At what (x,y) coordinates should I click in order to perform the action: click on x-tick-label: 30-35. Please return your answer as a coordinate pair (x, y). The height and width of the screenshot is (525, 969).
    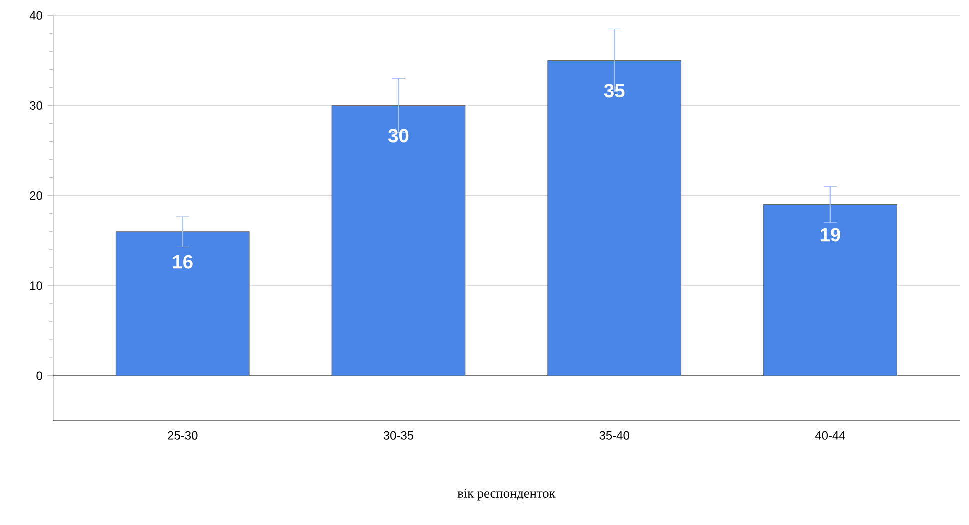
    Looking at the image, I should click on (399, 435).